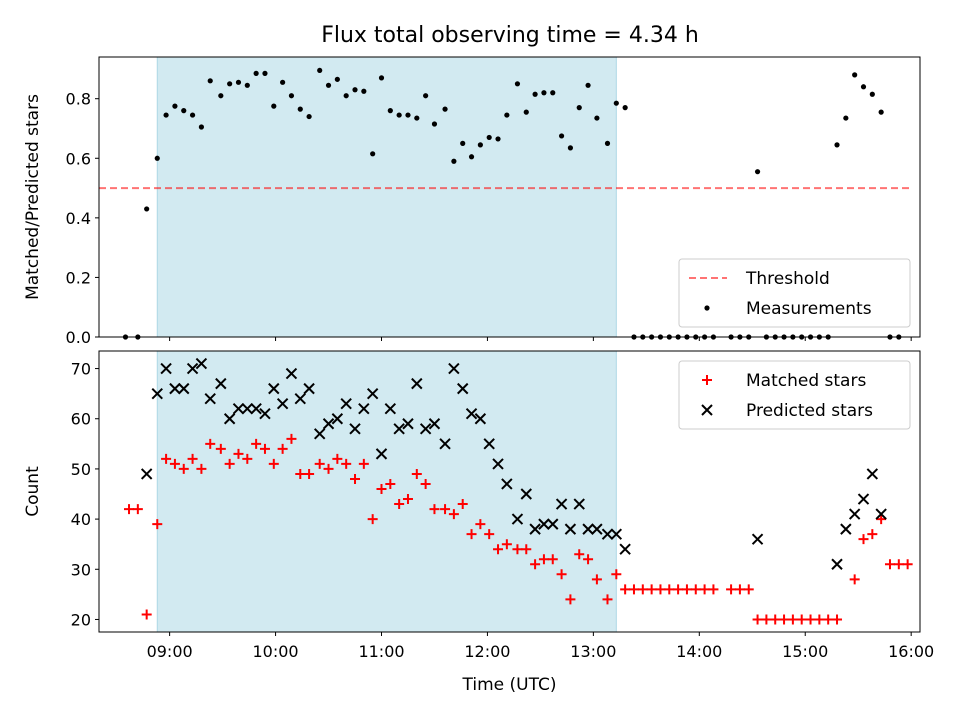  I want to click on bottom-xtick-label: 14:00, so click(699, 651).